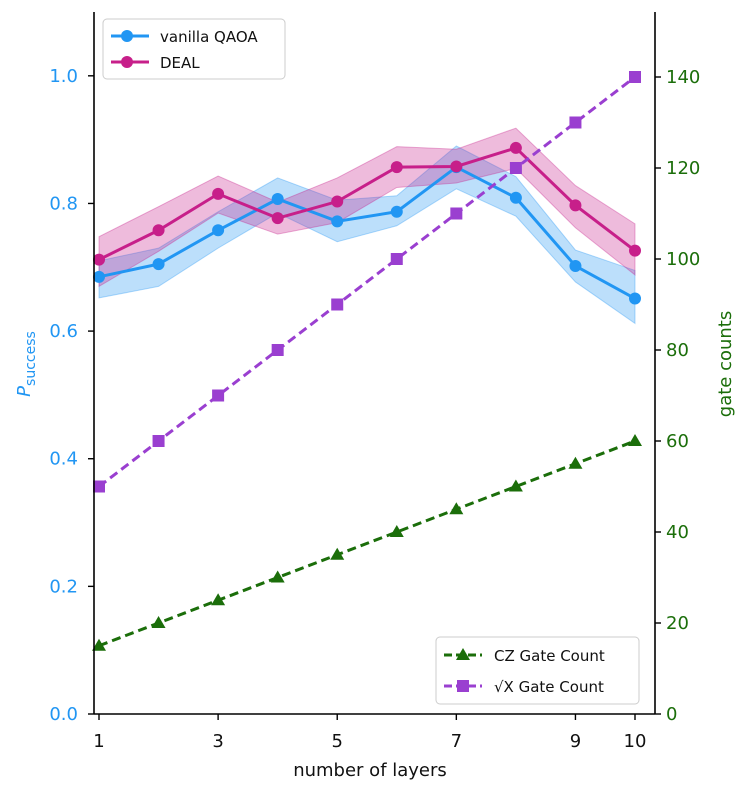 Image resolution: width=747 pixels, height=793 pixels. I want to click on svg-text: Psuccess, so click(26, 364).